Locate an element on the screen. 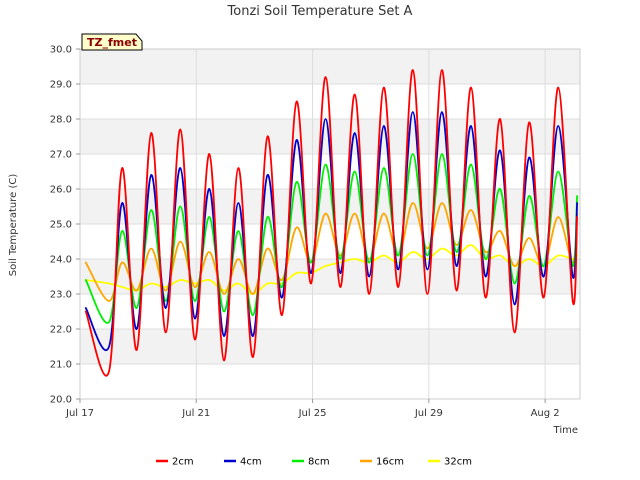 The height and width of the screenshot is (480, 640). y-tick-label: 28.0 is located at coordinates (61, 120).